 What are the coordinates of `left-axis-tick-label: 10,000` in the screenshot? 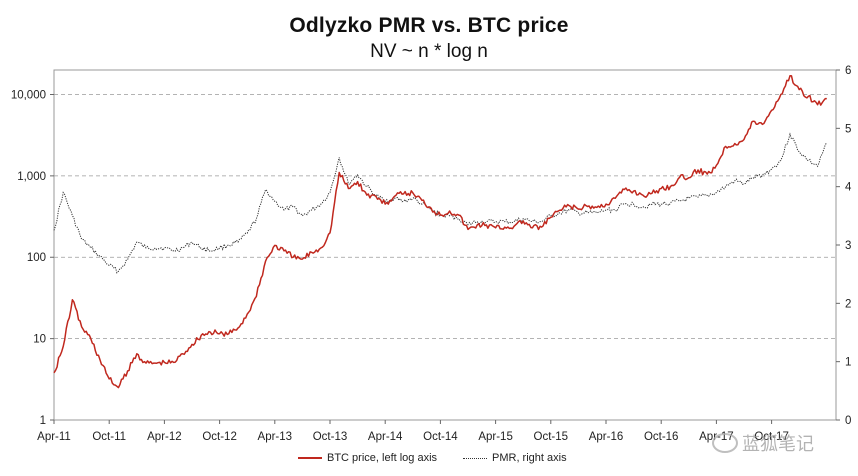 It's located at (28, 95).